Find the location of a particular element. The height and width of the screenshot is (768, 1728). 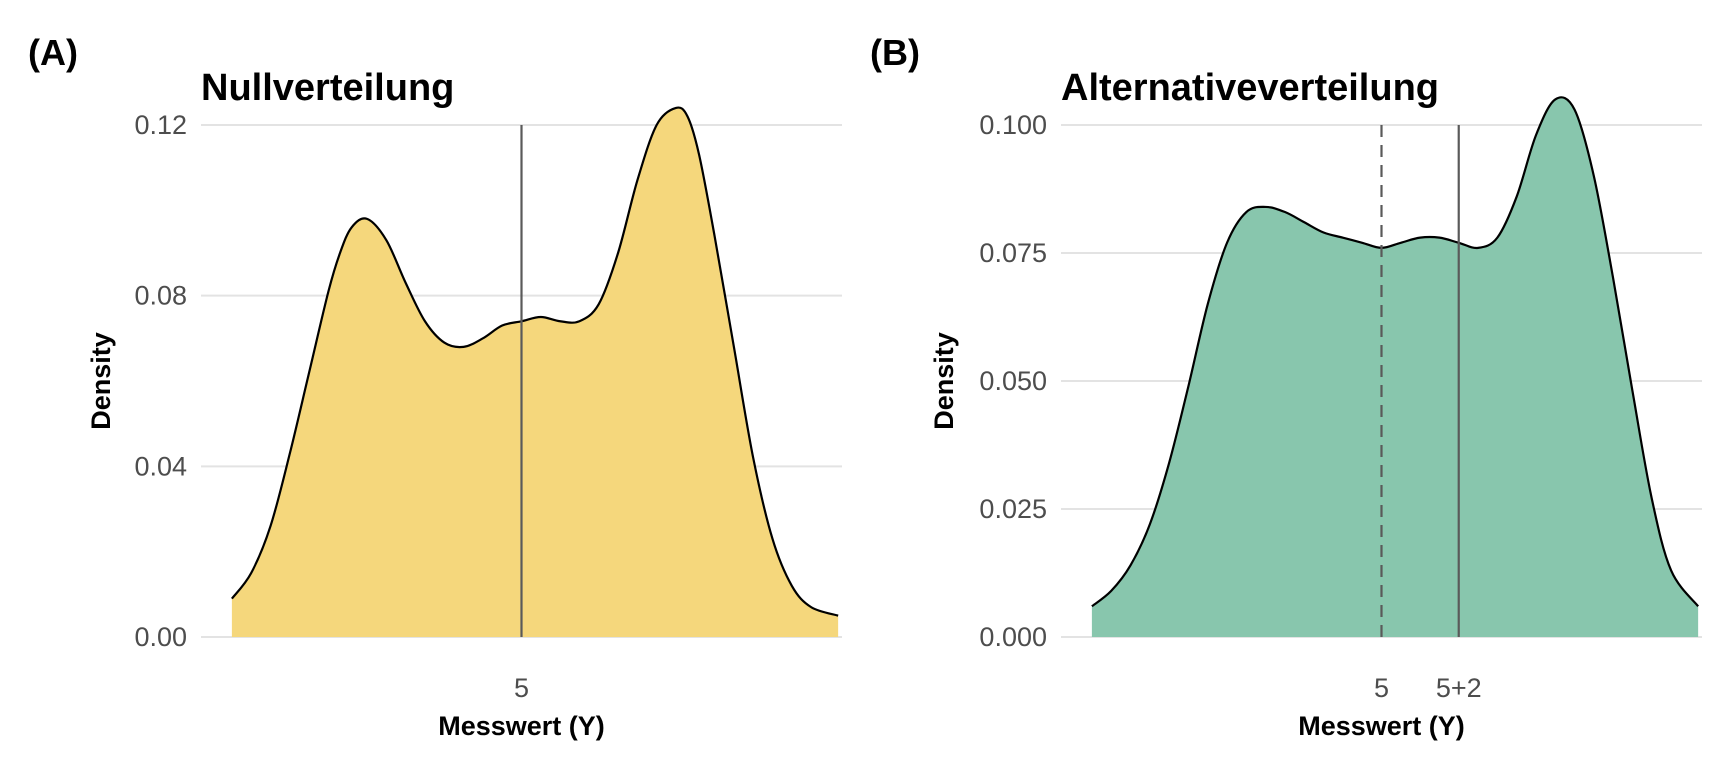

x-tick-label: 5+2 is located at coordinates (1459, 688).